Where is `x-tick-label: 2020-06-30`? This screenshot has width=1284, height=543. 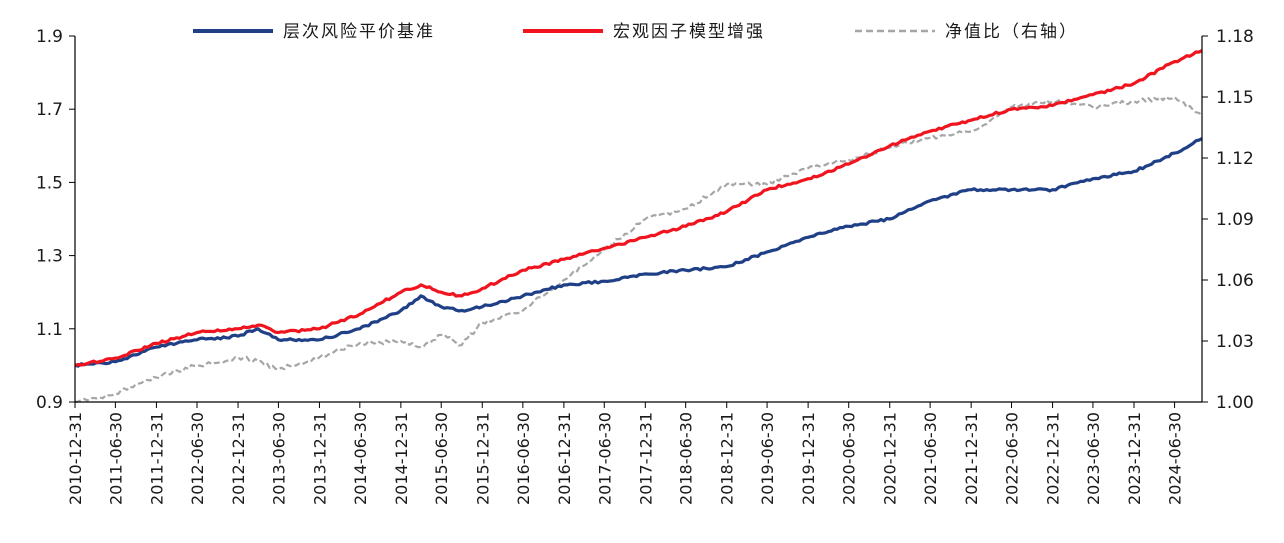
x-tick-label: 2020-06-30 is located at coordinates (849, 458).